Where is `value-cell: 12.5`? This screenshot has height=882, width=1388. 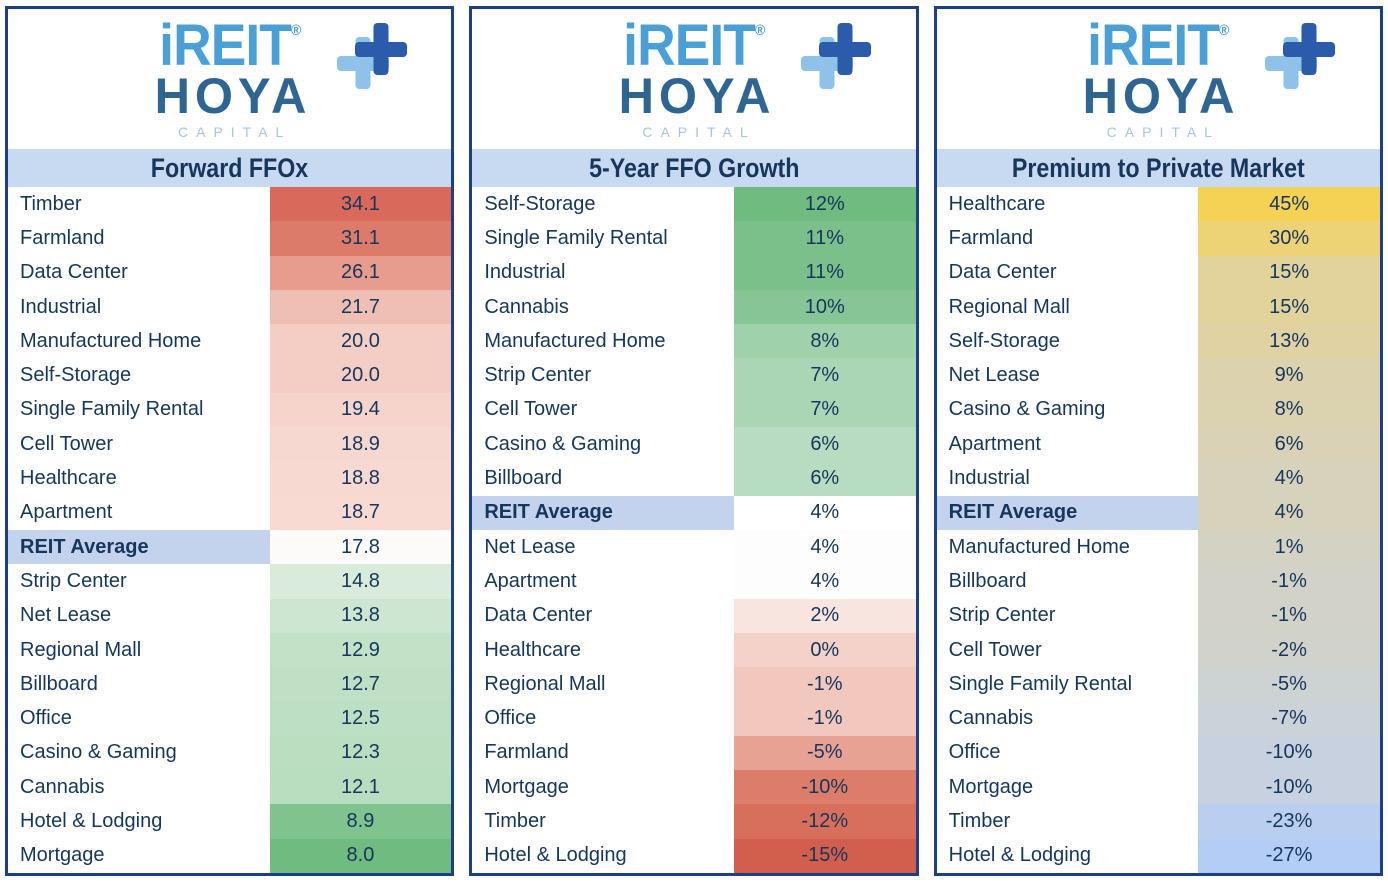
value-cell: 12.5 is located at coordinates (360, 718).